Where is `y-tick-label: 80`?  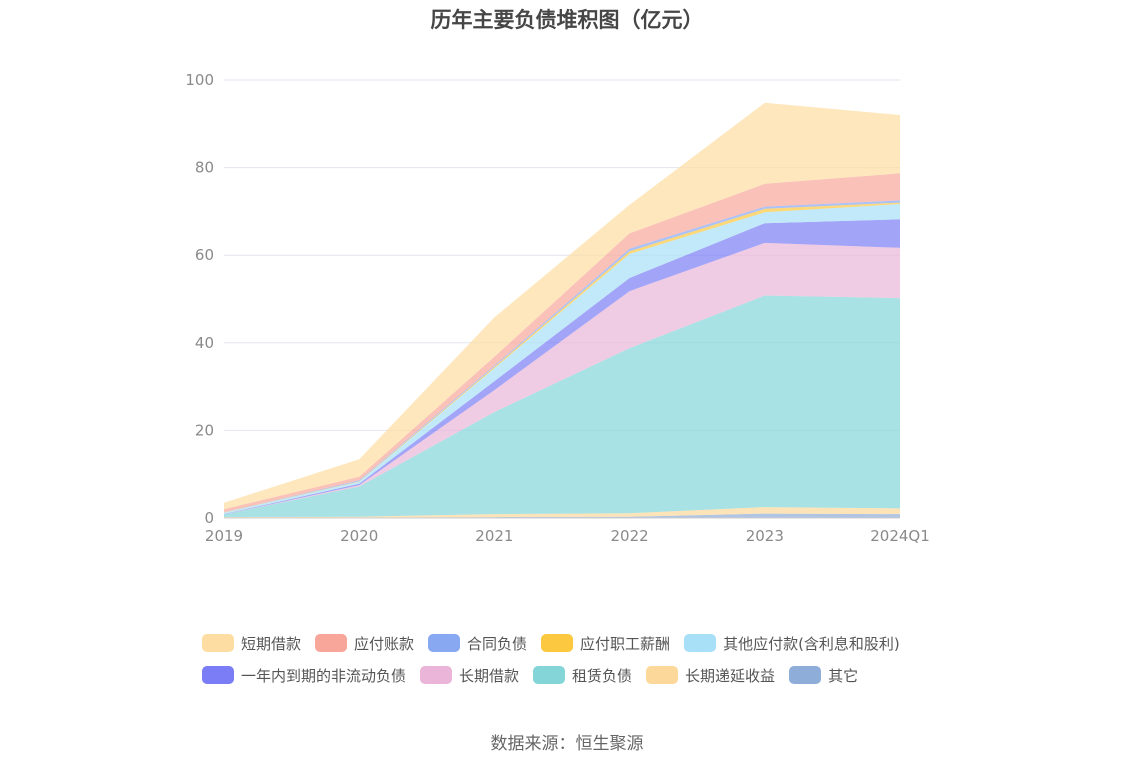 y-tick-label: 80 is located at coordinates (204, 168).